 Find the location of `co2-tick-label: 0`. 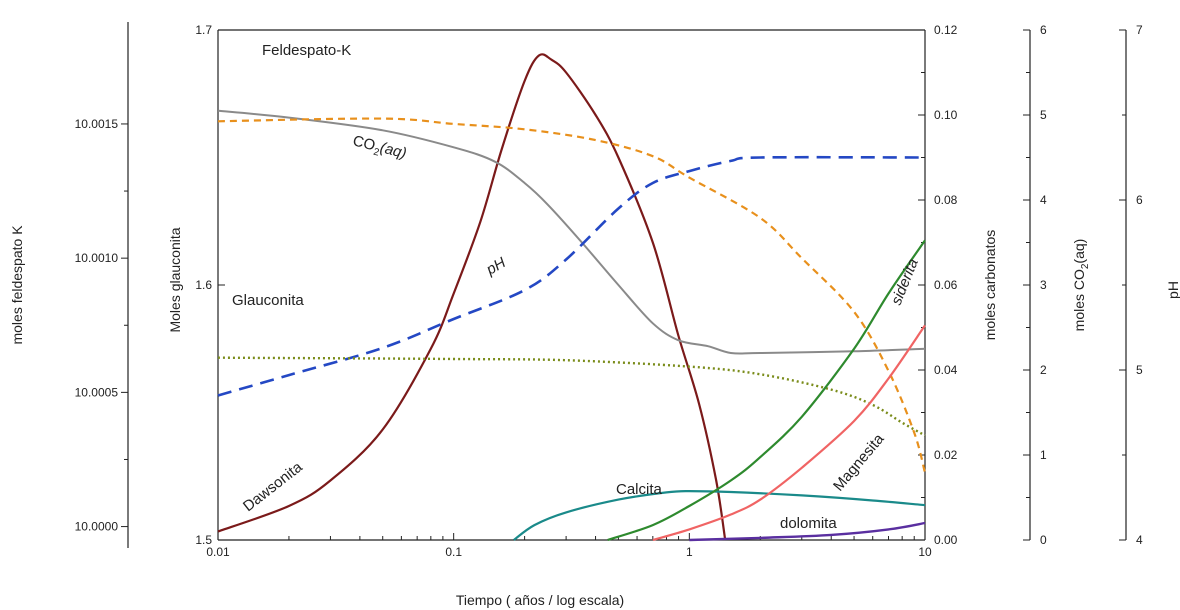

co2-tick-label: 0 is located at coordinates (1043, 540).